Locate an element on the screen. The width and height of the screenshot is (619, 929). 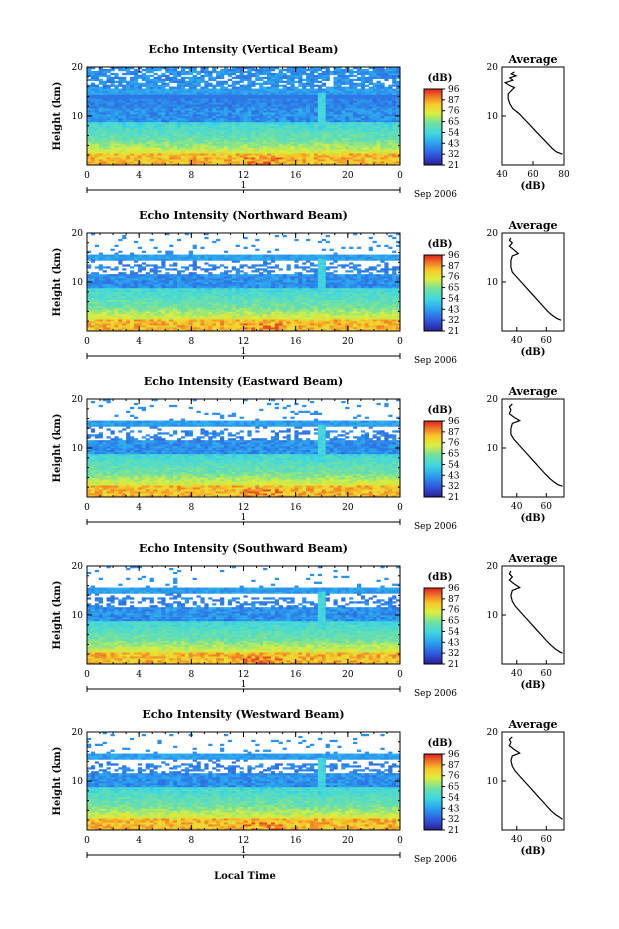
panel-title: Echo Intensity (Northward Beam) is located at coordinates (243, 215).